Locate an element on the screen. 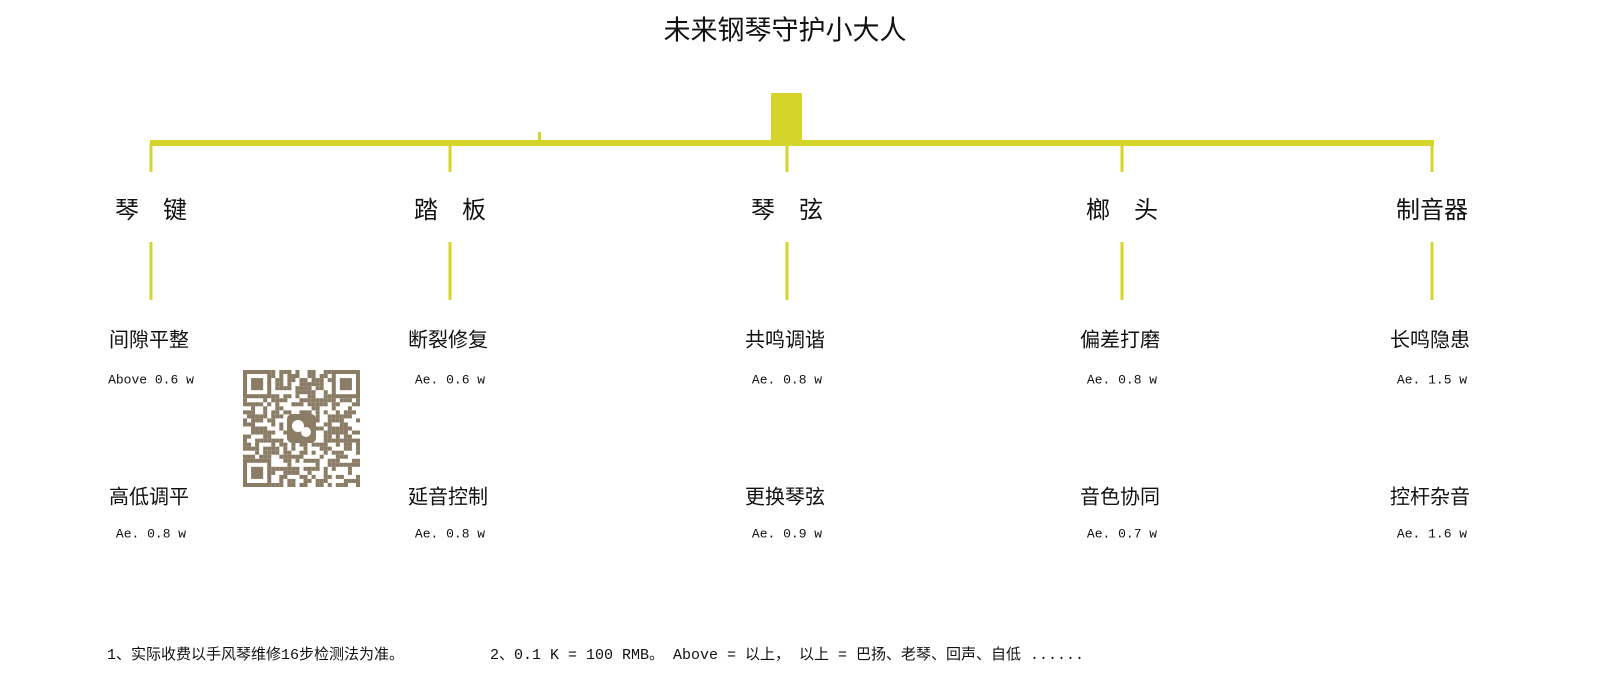 The image size is (1600, 700). column-header: 制音器 is located at coordinates (1432, 210).